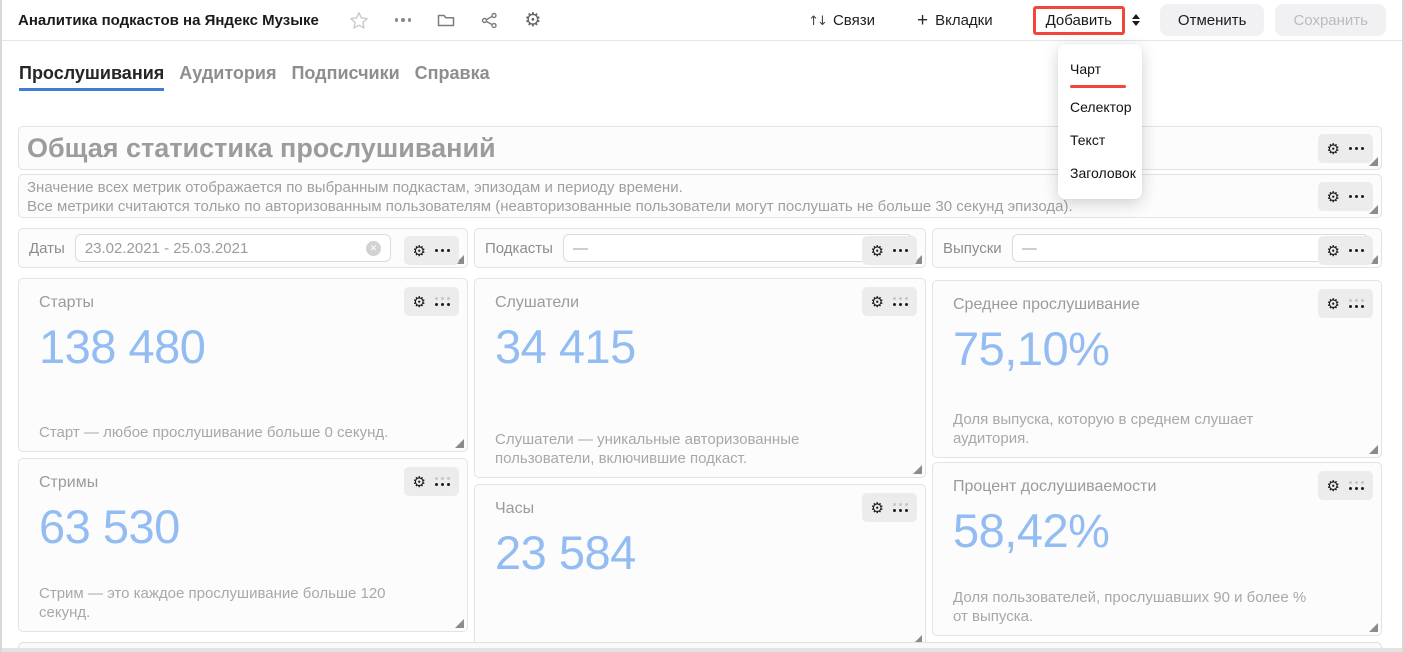  I want to click on filter-label: Выпуски, so click(972, 248).